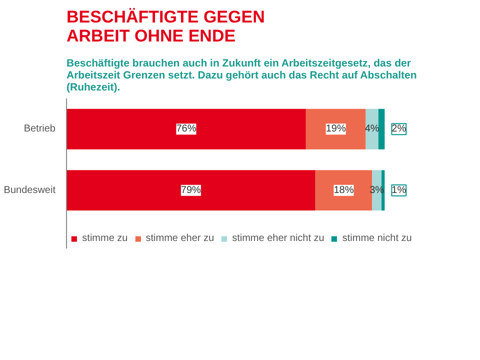 This screenshot has height=360, width=480. Describe the element at coordinates (180, 238) in the screenshot. I see `legend-label: stimme eher zu` at that location.